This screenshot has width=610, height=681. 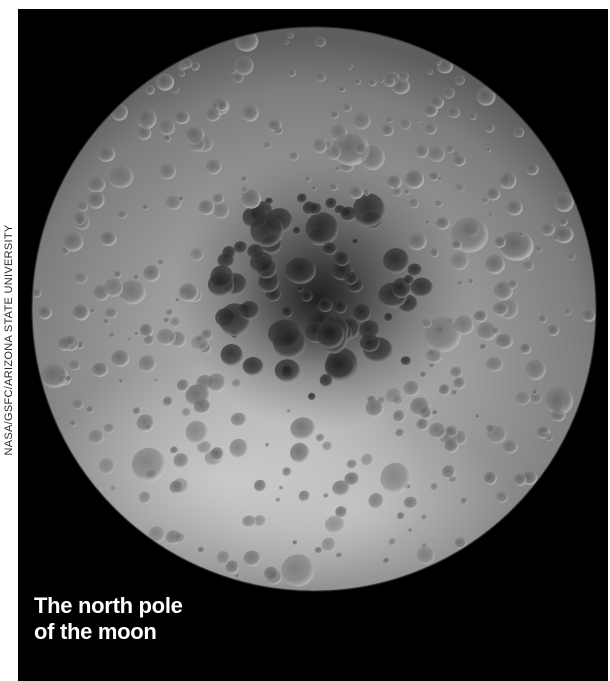 I want to click on caption-line-2: of the moon, so click(x=95, y=631).